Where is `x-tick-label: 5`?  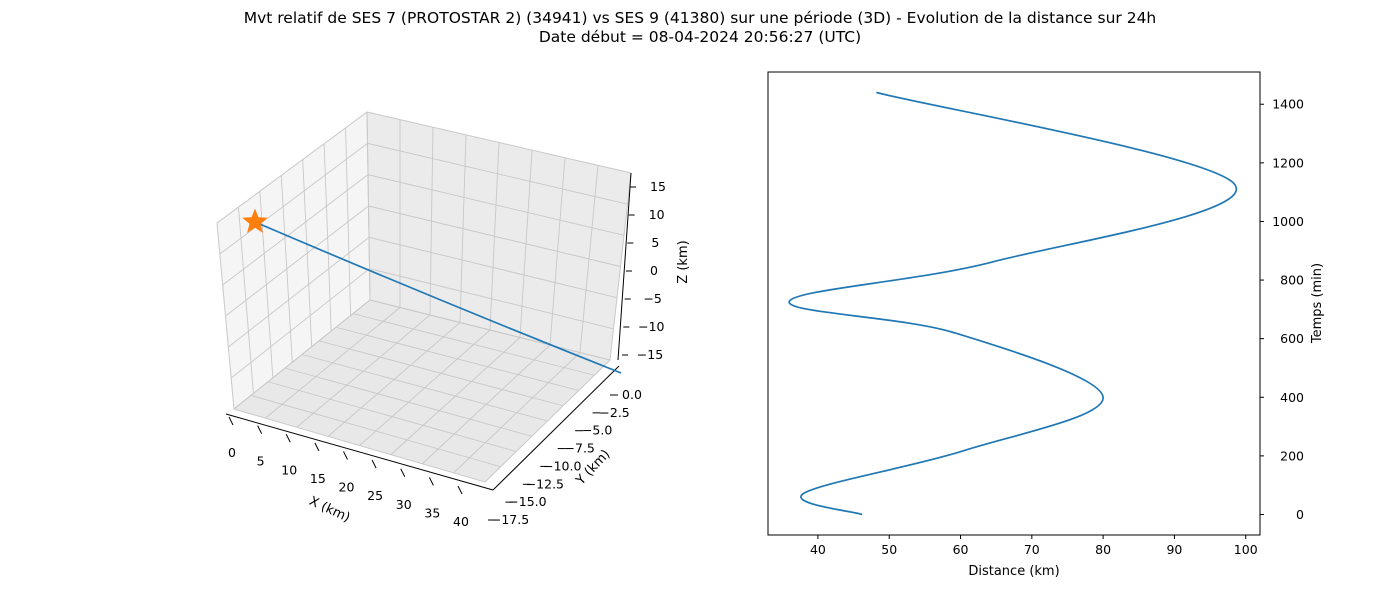 x-tick-label: 5 is located at coordinates (261, 461).